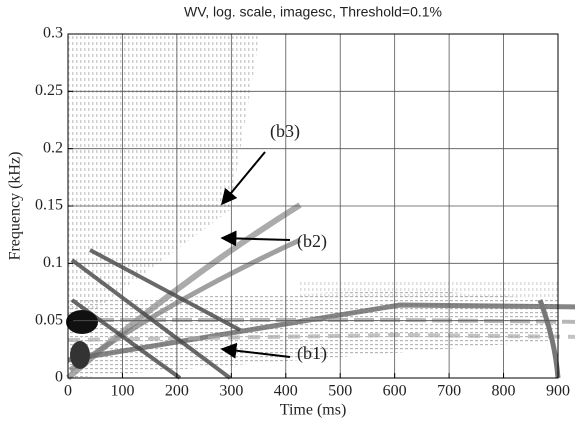  What do you see at coordinates (558, 391) in the screenshot?
I see `x-tick-label: 900` at bounding box center [558, 391].